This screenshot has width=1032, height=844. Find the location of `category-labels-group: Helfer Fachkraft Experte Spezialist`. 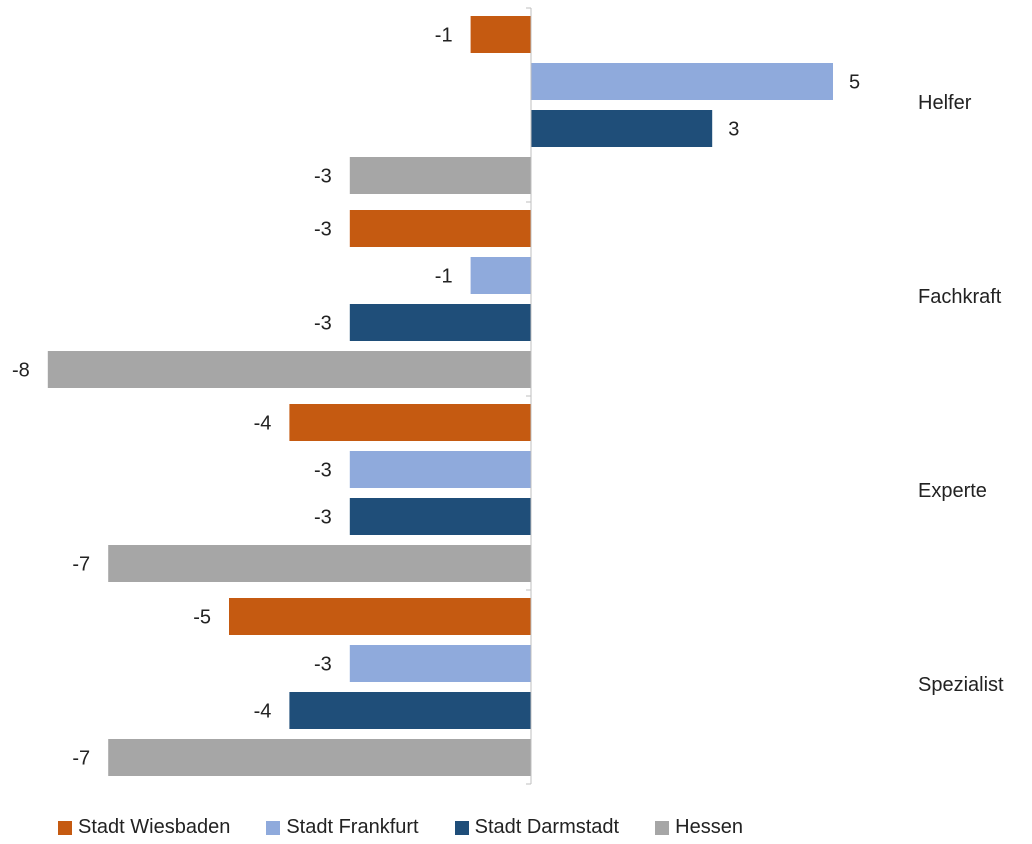

category-labels-group: Helfer Fachkraft Experte Spezialist is located at coordinates (961, 394).